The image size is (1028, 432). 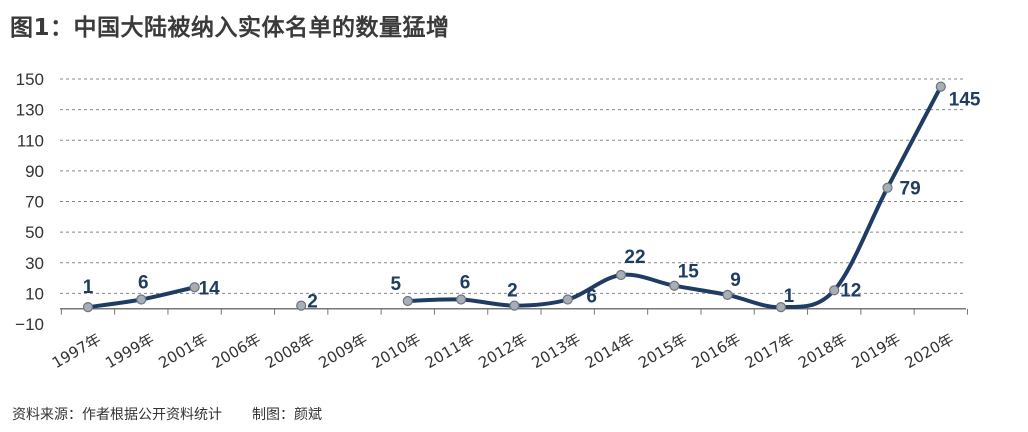 I want to click on x-tick-label: 2019年, so click(x=875, y=351).